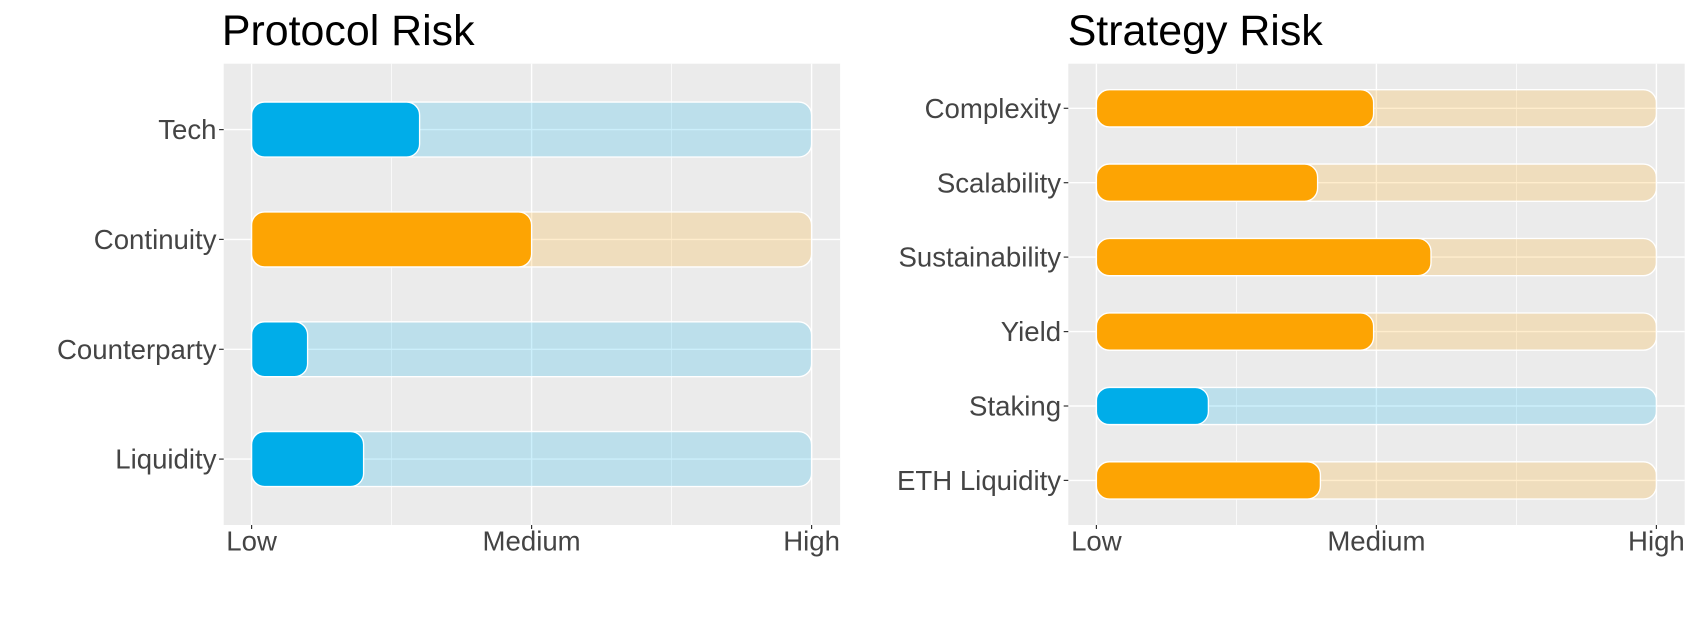 The width and height of the screenshot is (1700, 617). I want to click on svg-text: Liquidity, so click(165, 459).